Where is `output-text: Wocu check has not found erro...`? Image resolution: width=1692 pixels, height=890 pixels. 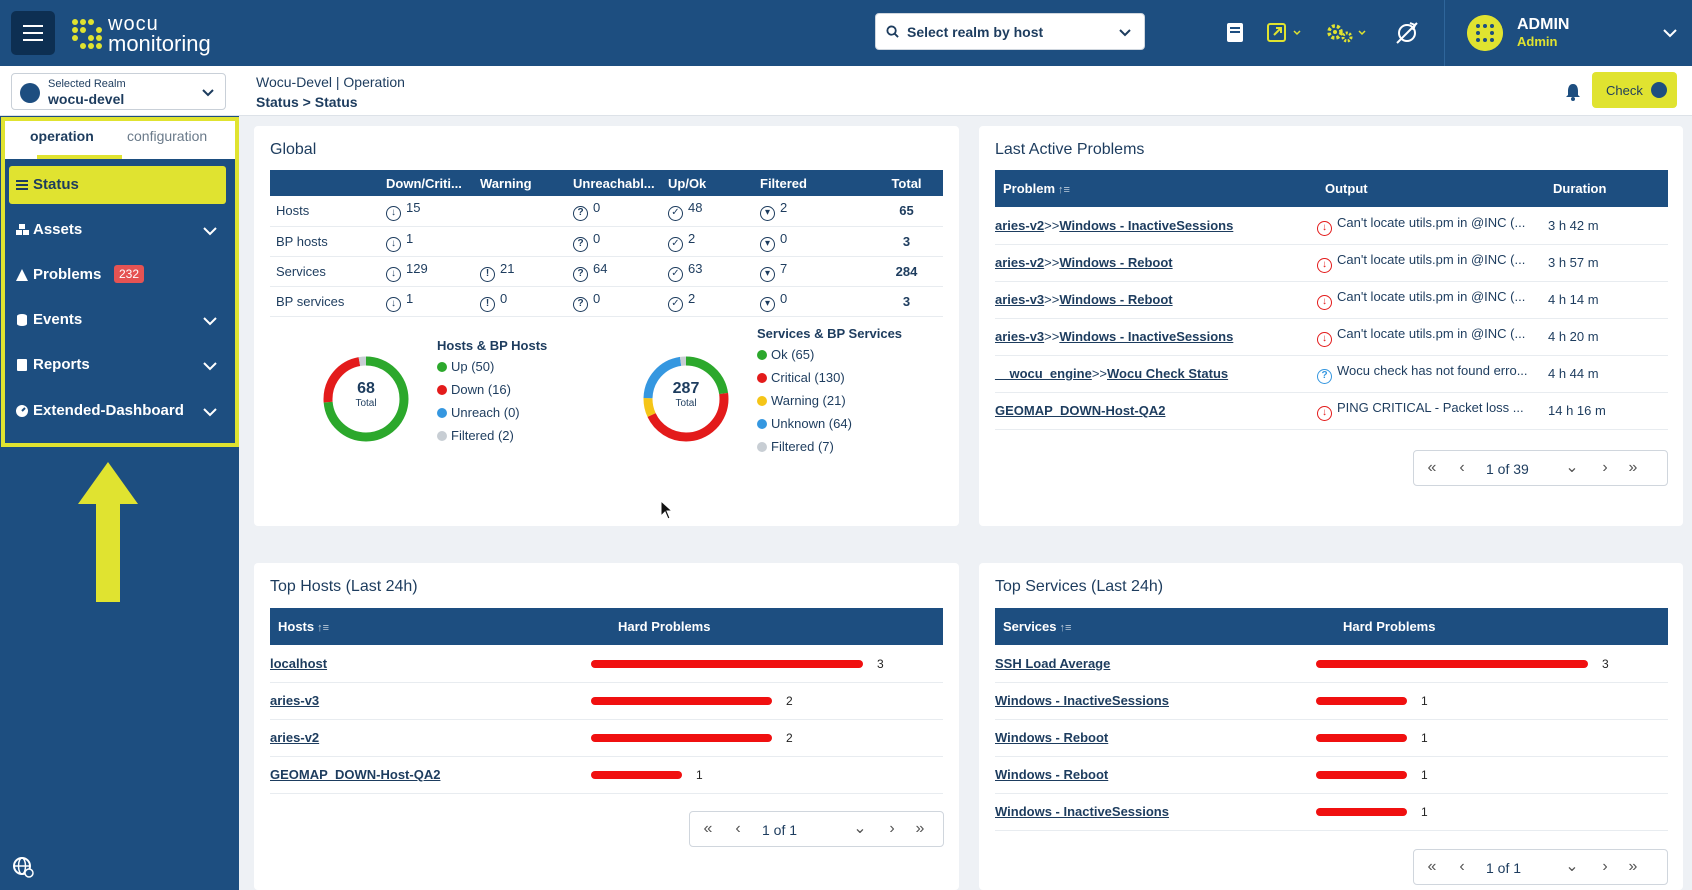 output-text: Wocu check has not found erro... is located at coordinates (1432, 370).